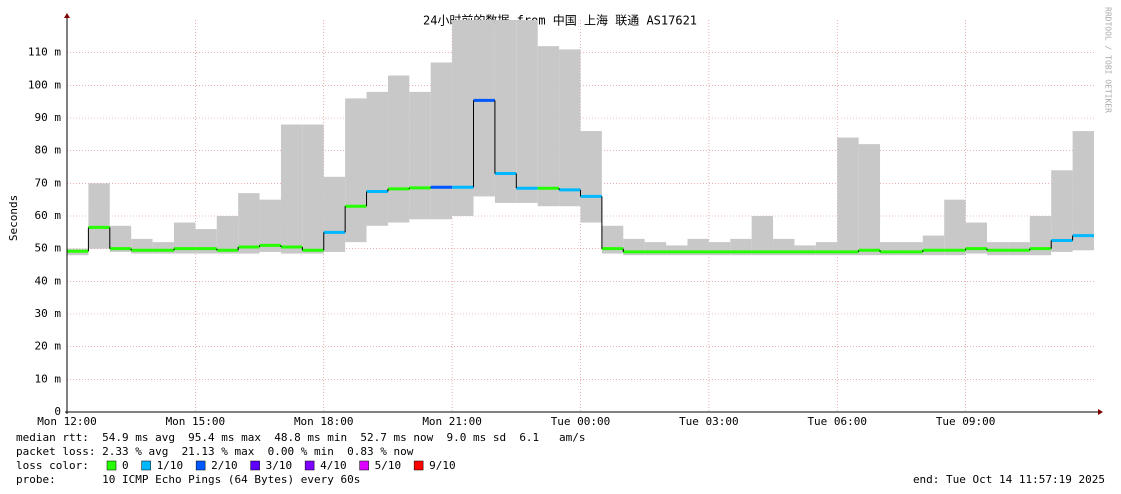  I want to click on y-tick-label: 10 m, so click(48, 378).